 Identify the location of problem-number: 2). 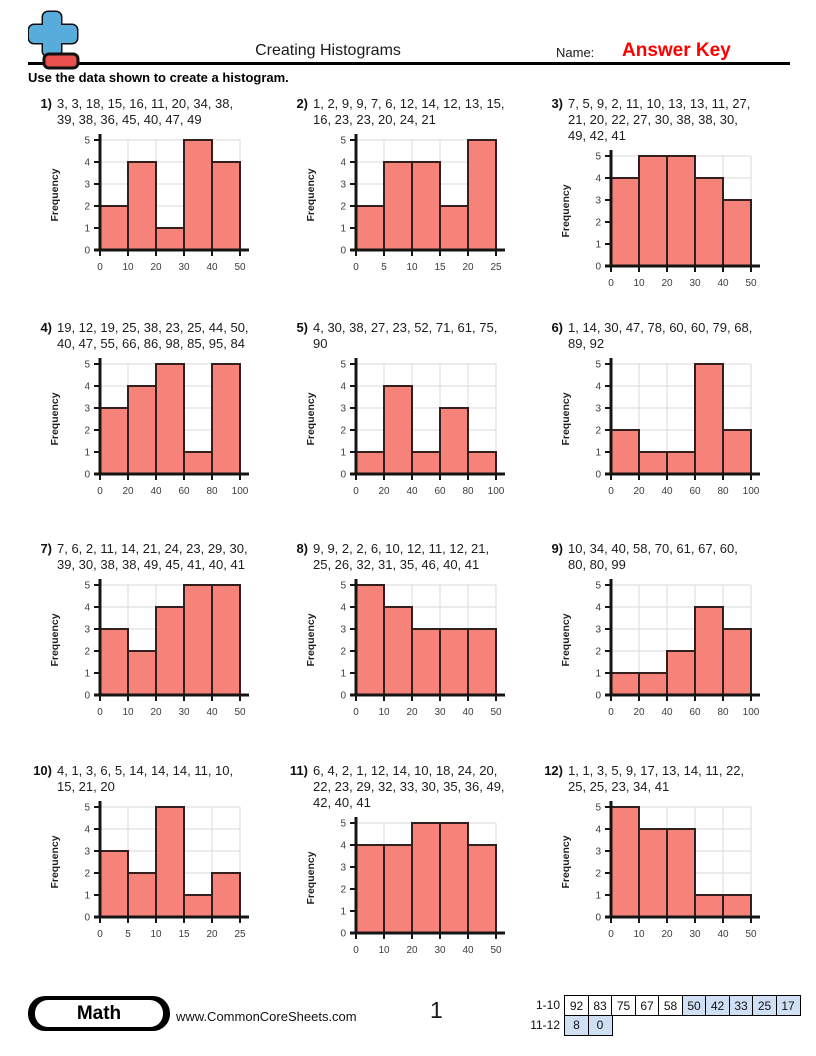
(302, 103).